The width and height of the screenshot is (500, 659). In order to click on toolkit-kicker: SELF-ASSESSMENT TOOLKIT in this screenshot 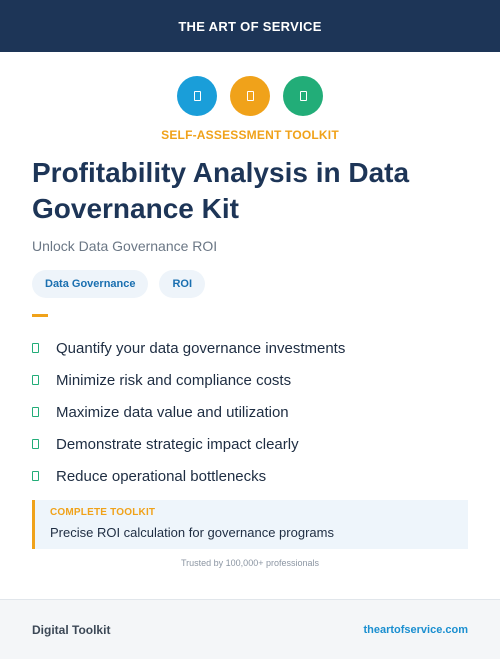, I will do `click(250, 135)`.